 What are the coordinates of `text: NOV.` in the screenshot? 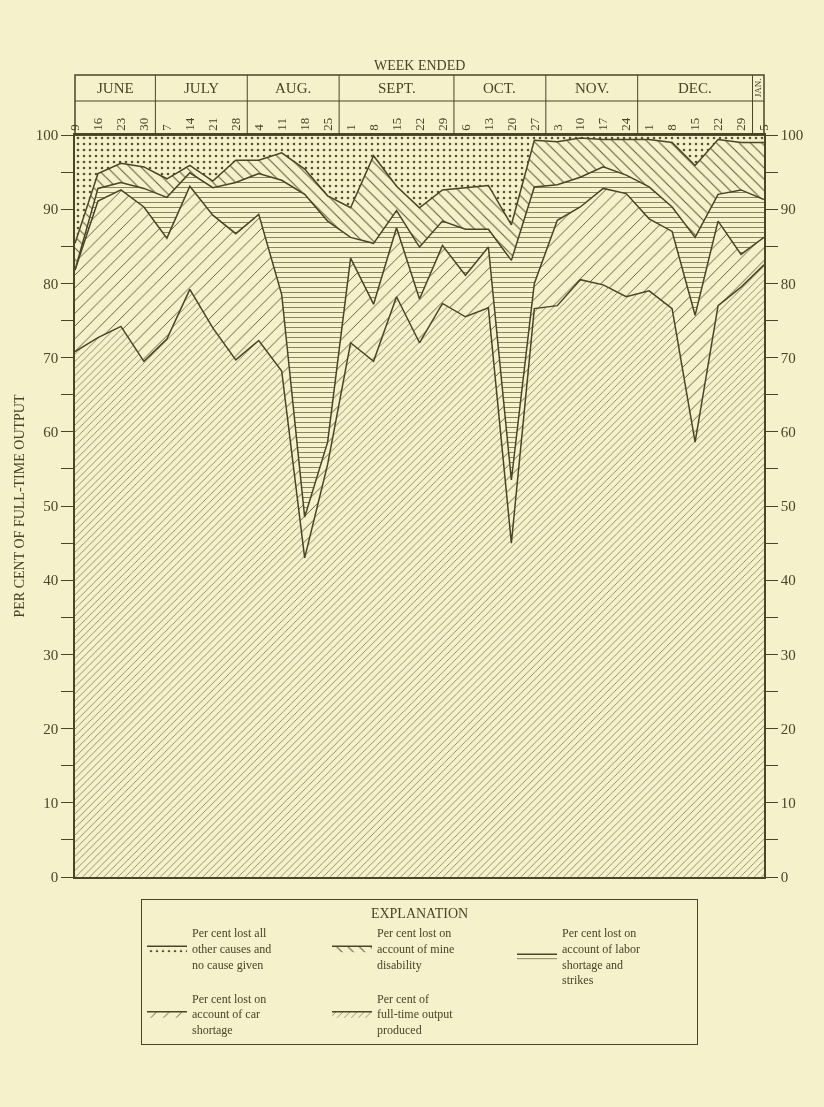 It's located at (592, 88).